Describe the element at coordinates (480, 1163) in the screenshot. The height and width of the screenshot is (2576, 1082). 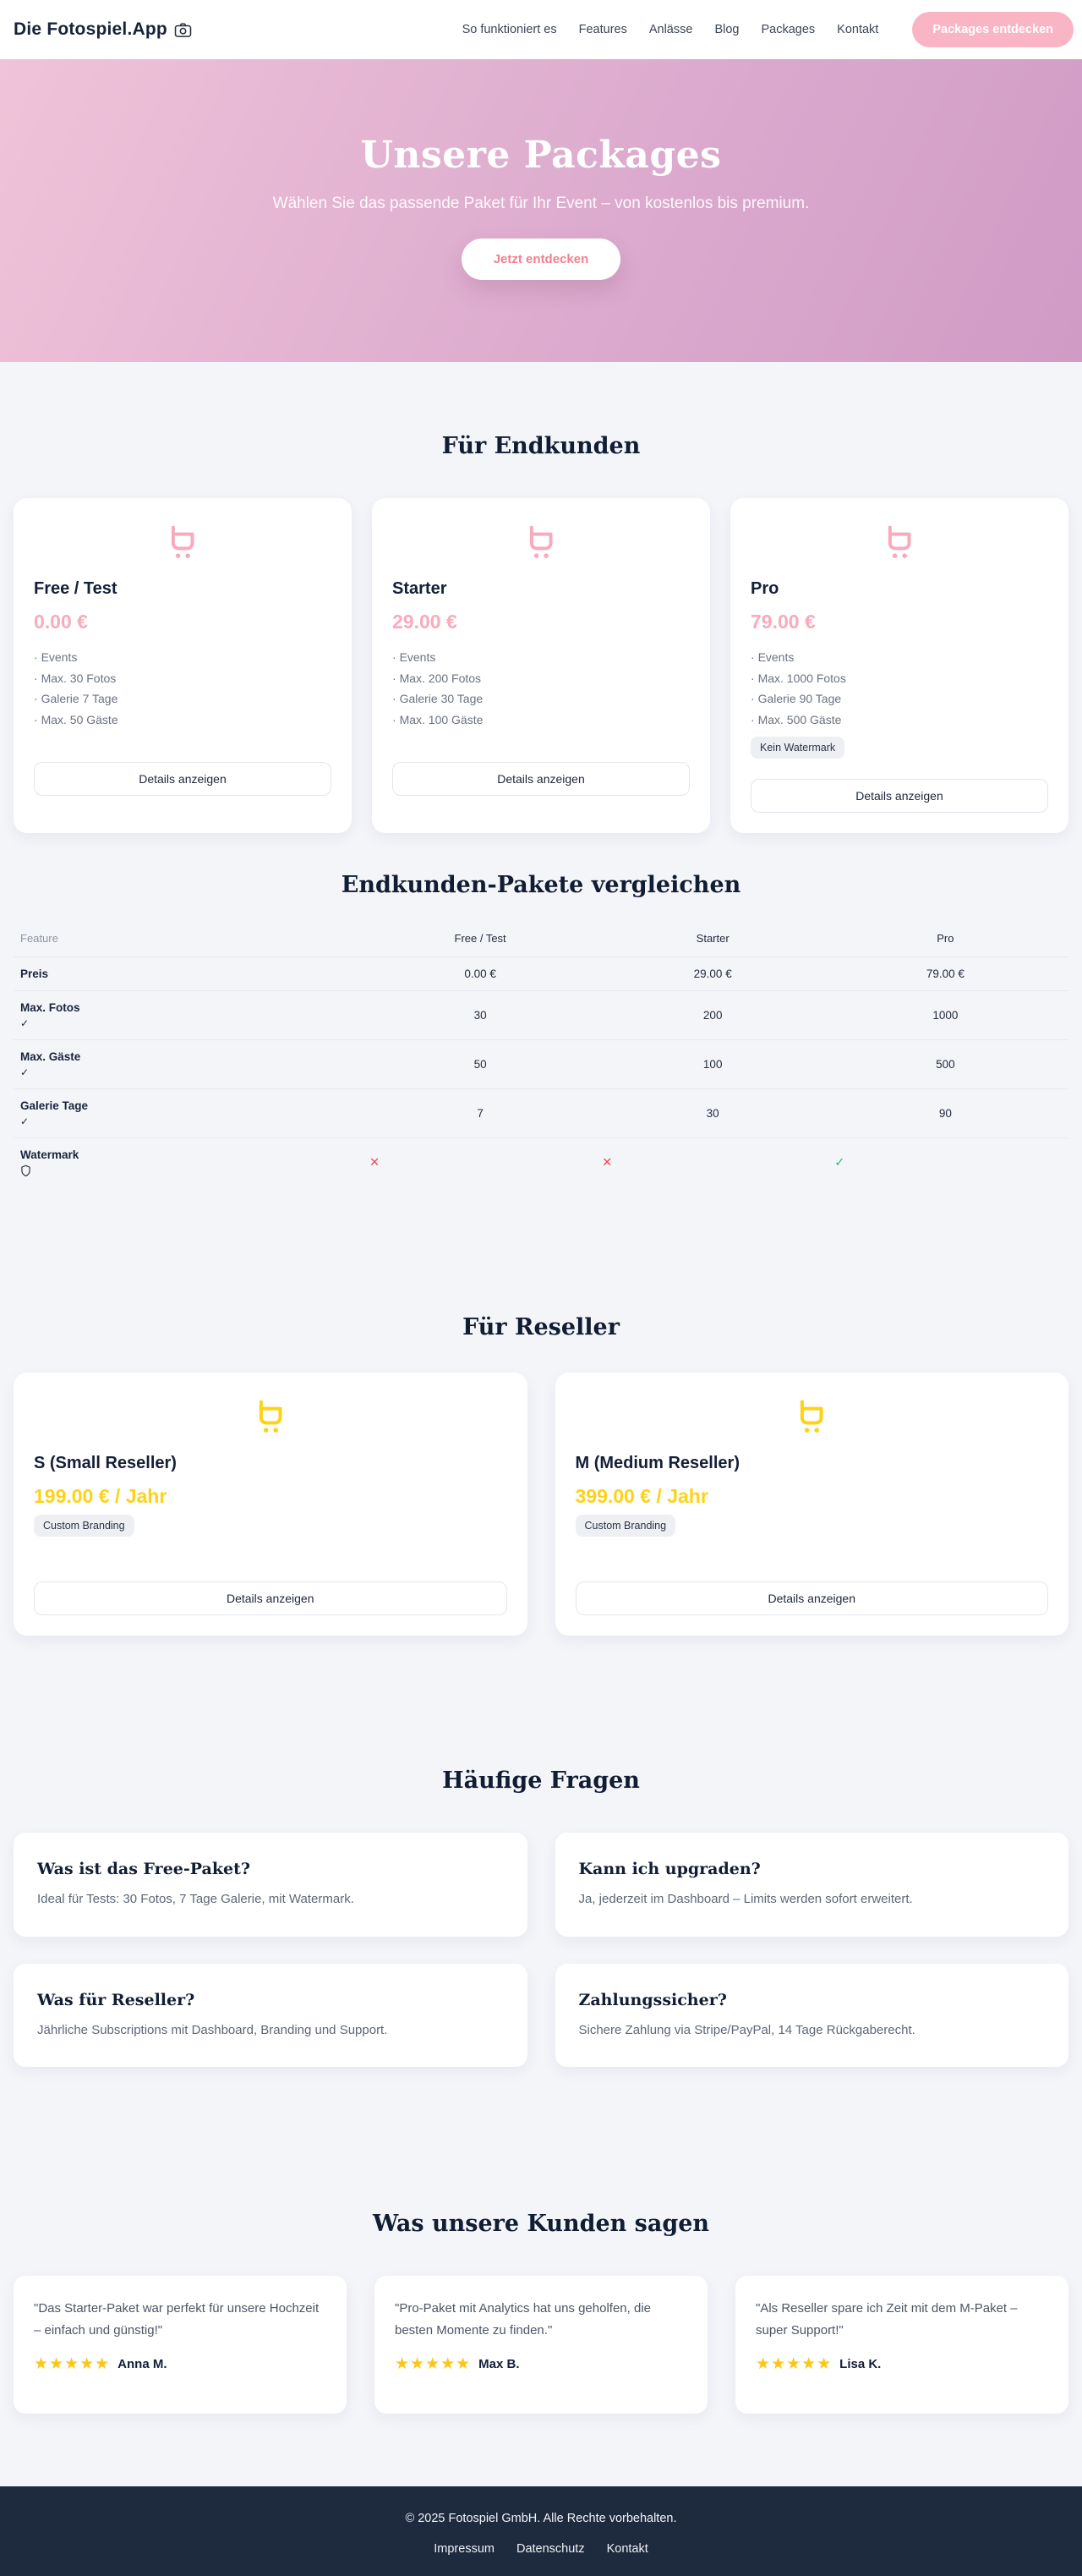
I see `cell-watermark-free: ✕` at that location.